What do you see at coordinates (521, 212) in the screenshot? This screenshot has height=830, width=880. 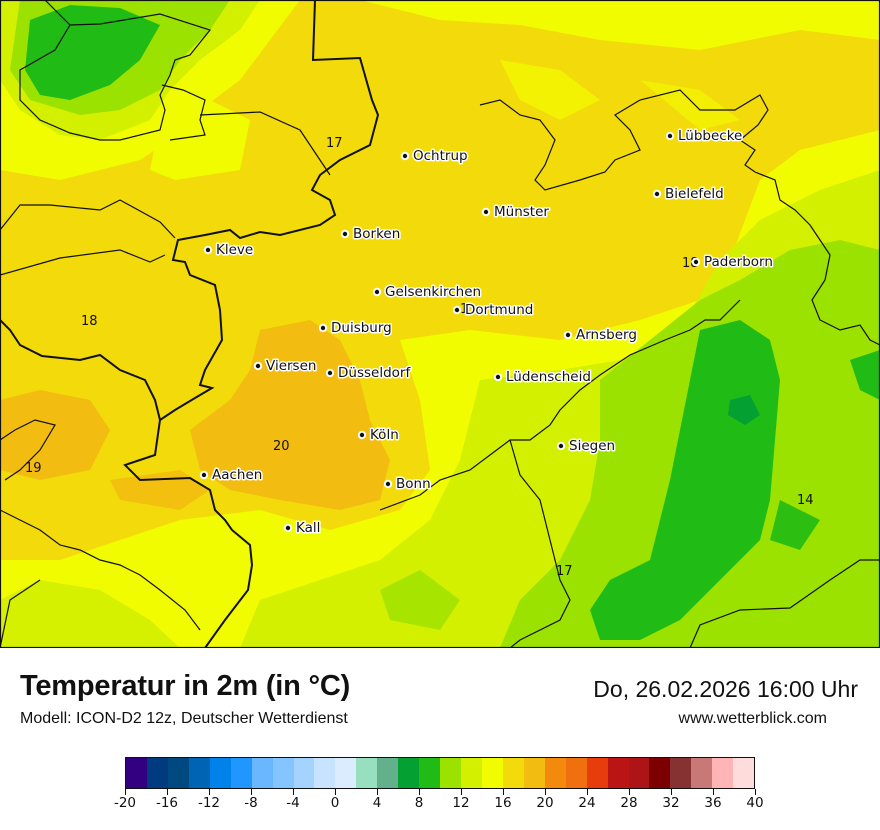 I see `city-label: Münster` at bounding box center [521, 212].